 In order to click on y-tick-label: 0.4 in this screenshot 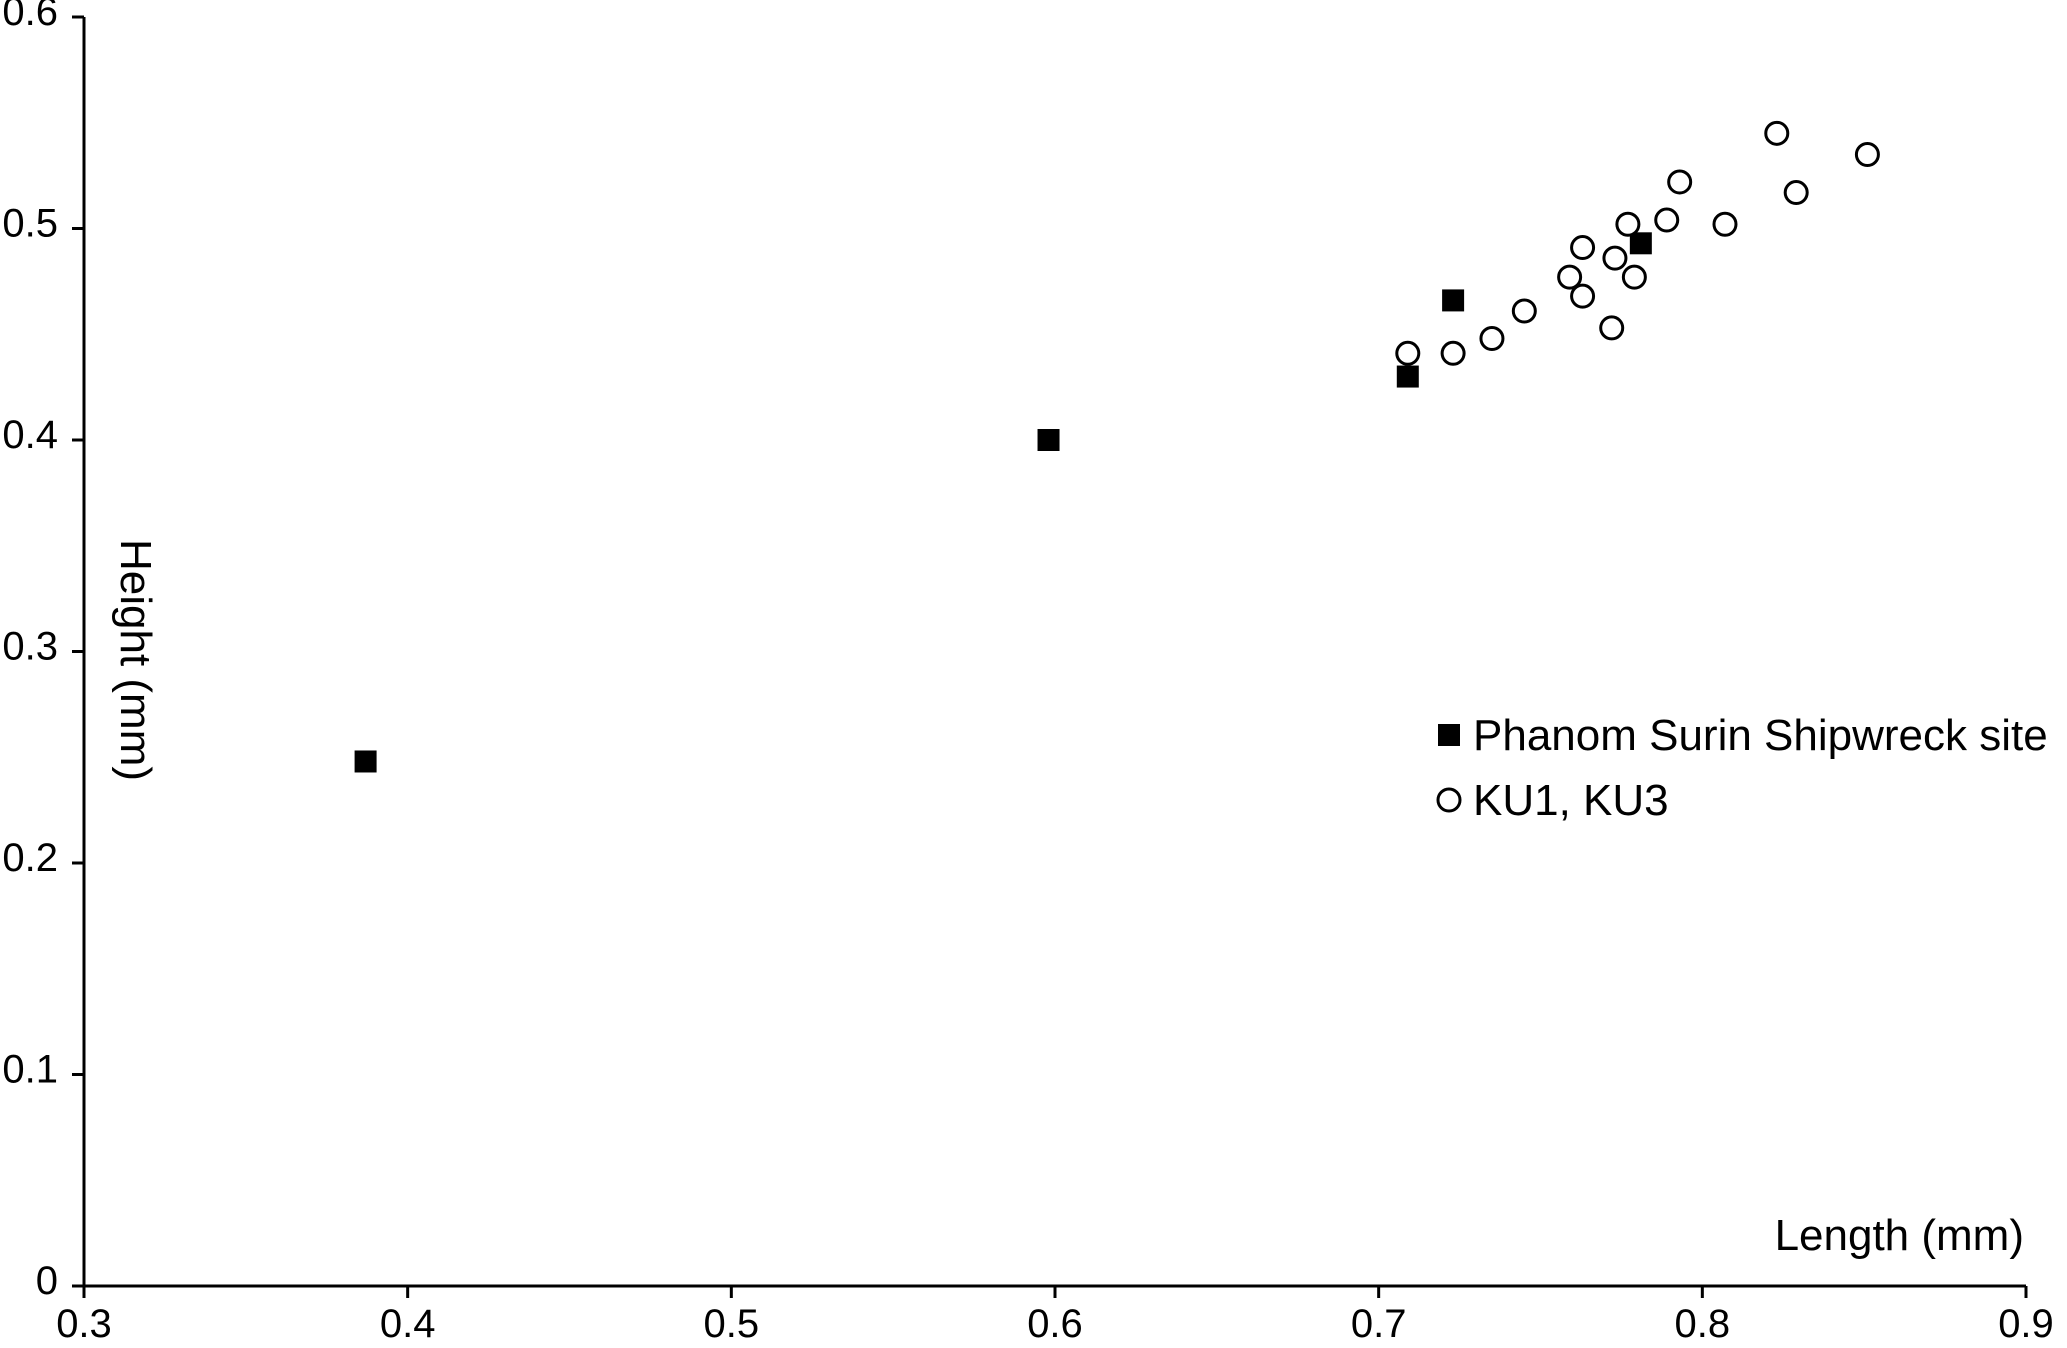, I will do `click(30, 435)`.